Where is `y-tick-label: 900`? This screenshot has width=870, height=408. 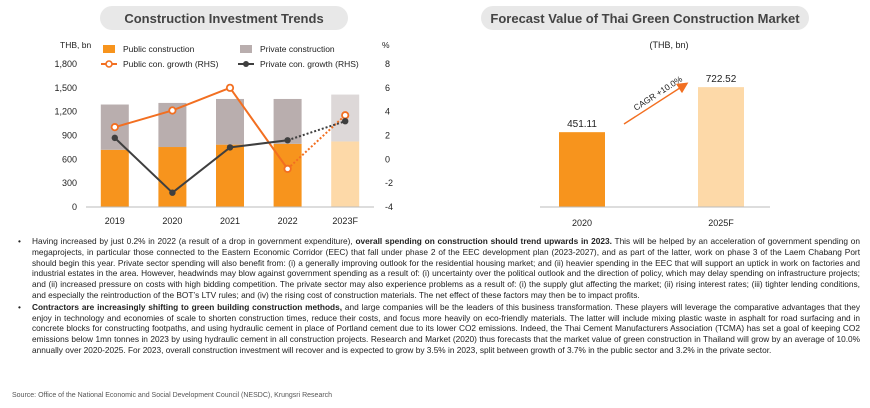
y-tick-label: 900 is located at coordinates (69, 136).